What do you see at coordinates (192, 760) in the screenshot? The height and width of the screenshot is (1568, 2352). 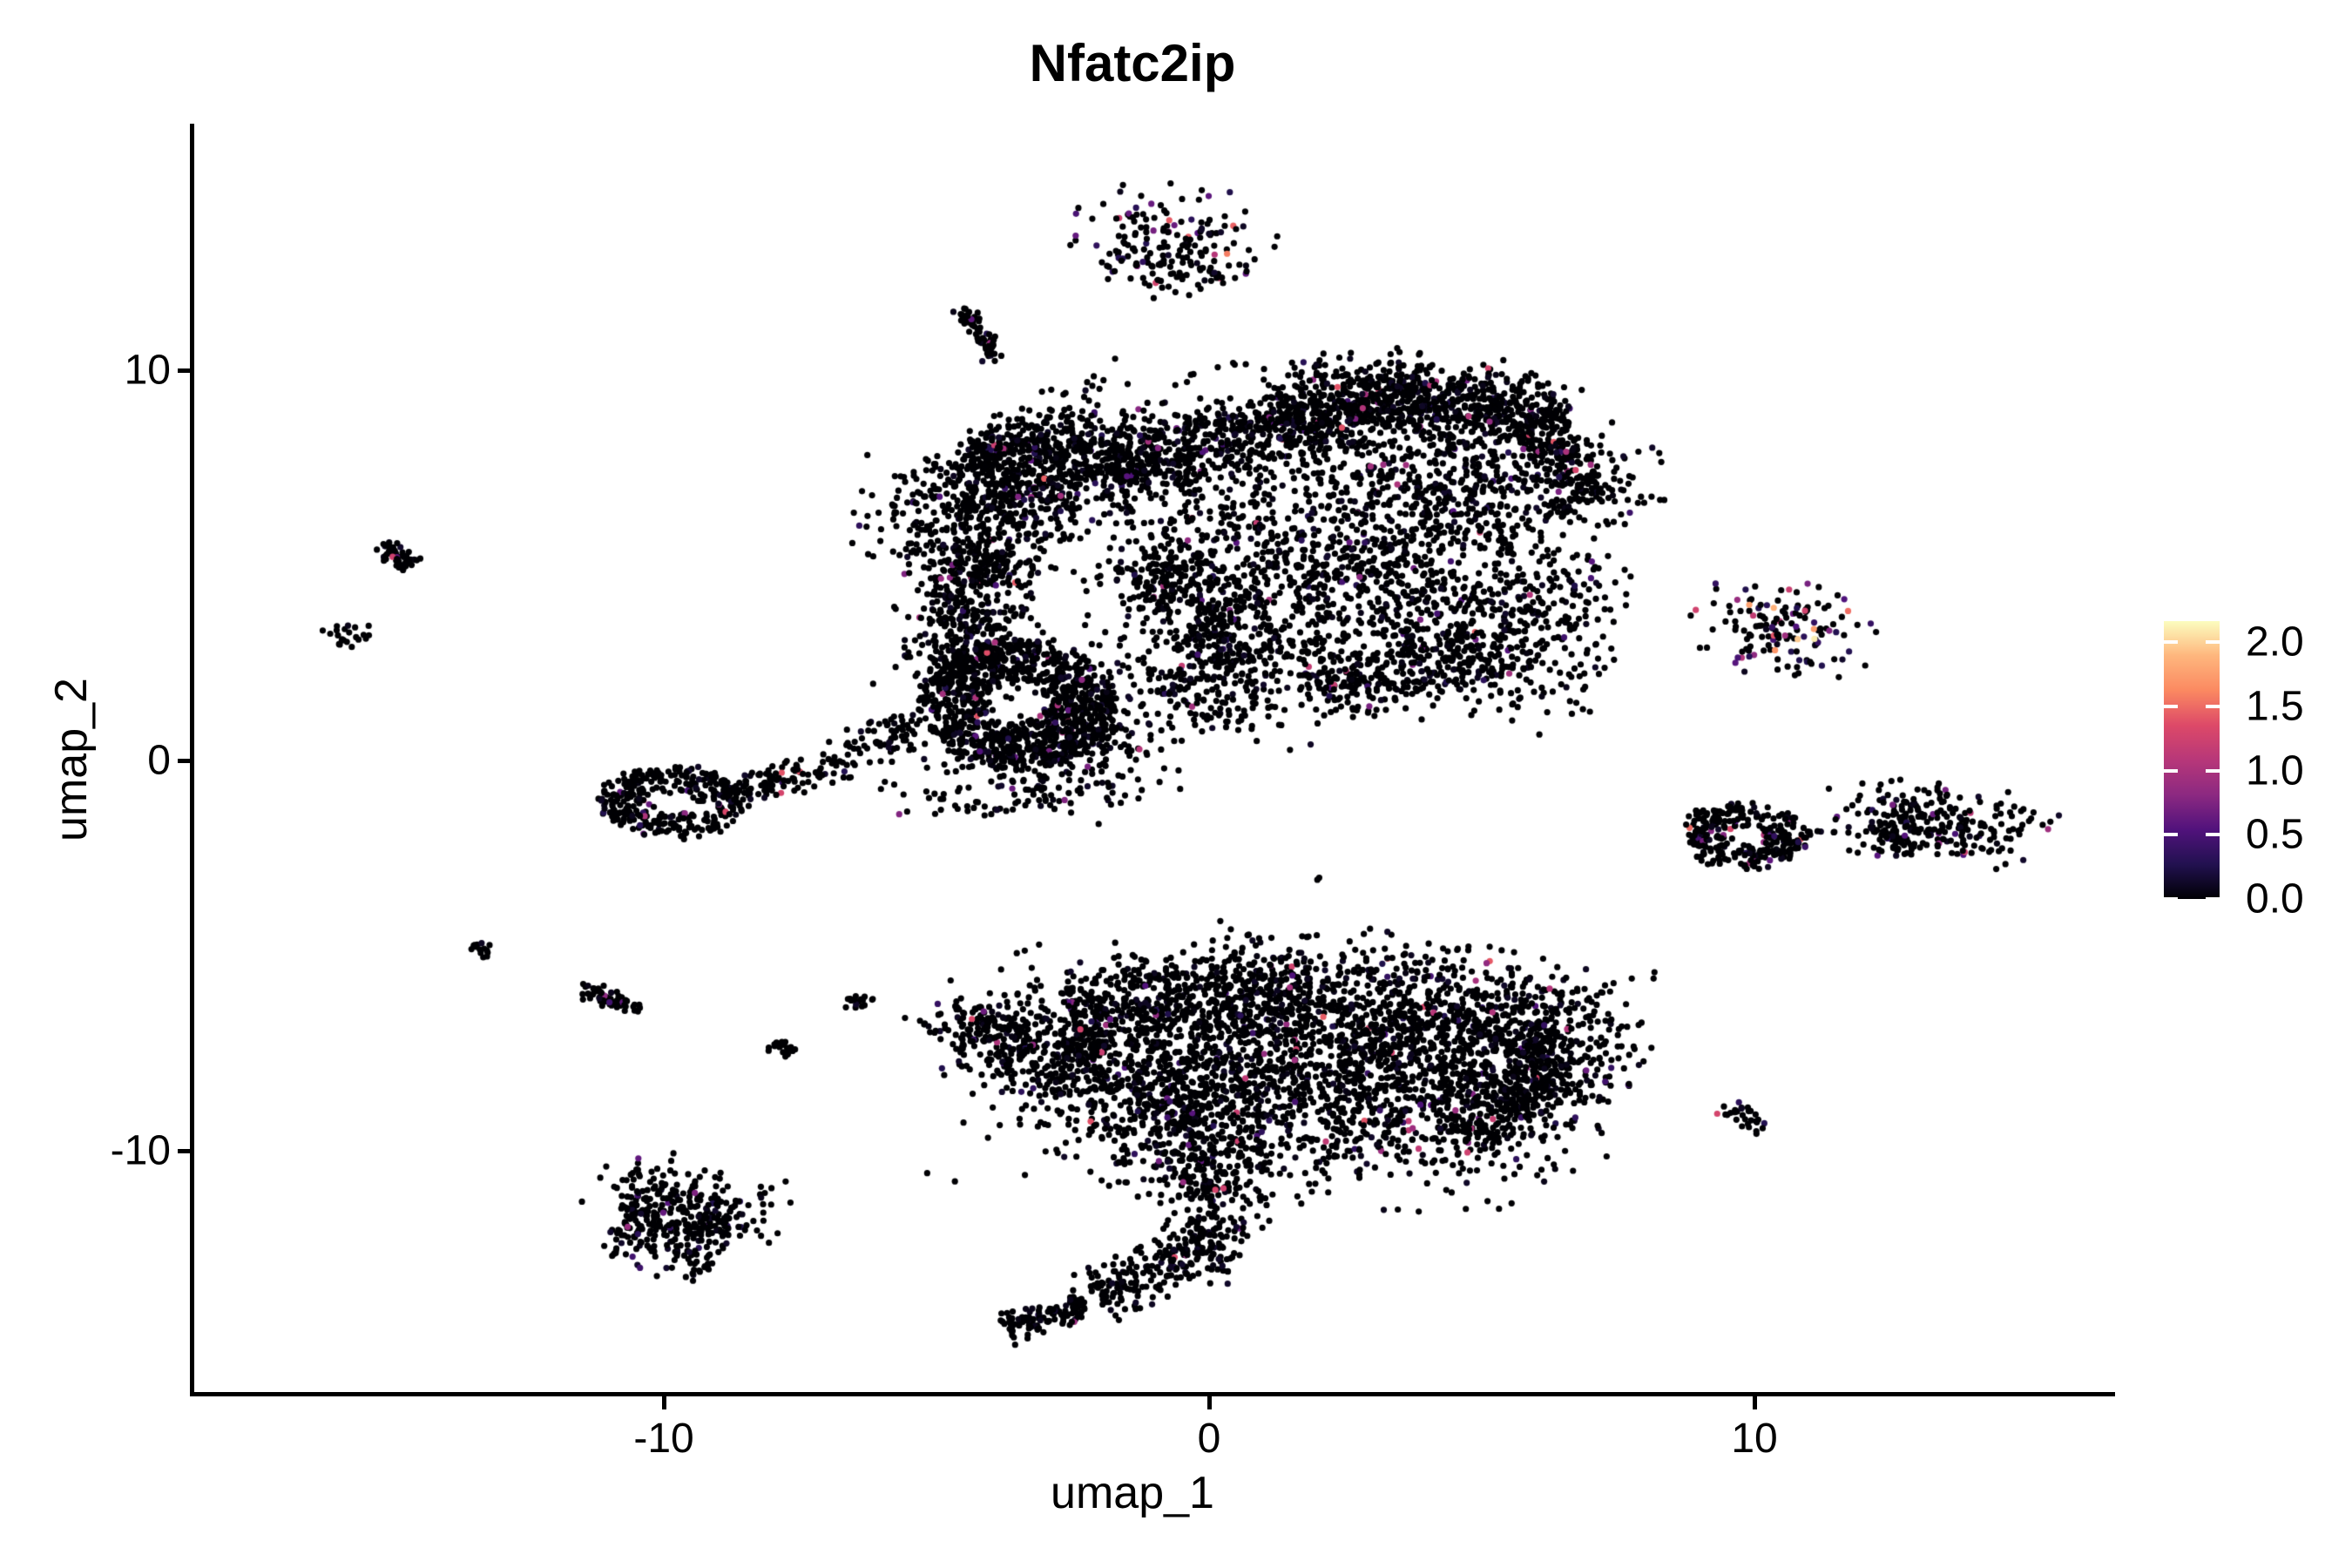 I see `y-axis-line` at bounding box center [192, 760].